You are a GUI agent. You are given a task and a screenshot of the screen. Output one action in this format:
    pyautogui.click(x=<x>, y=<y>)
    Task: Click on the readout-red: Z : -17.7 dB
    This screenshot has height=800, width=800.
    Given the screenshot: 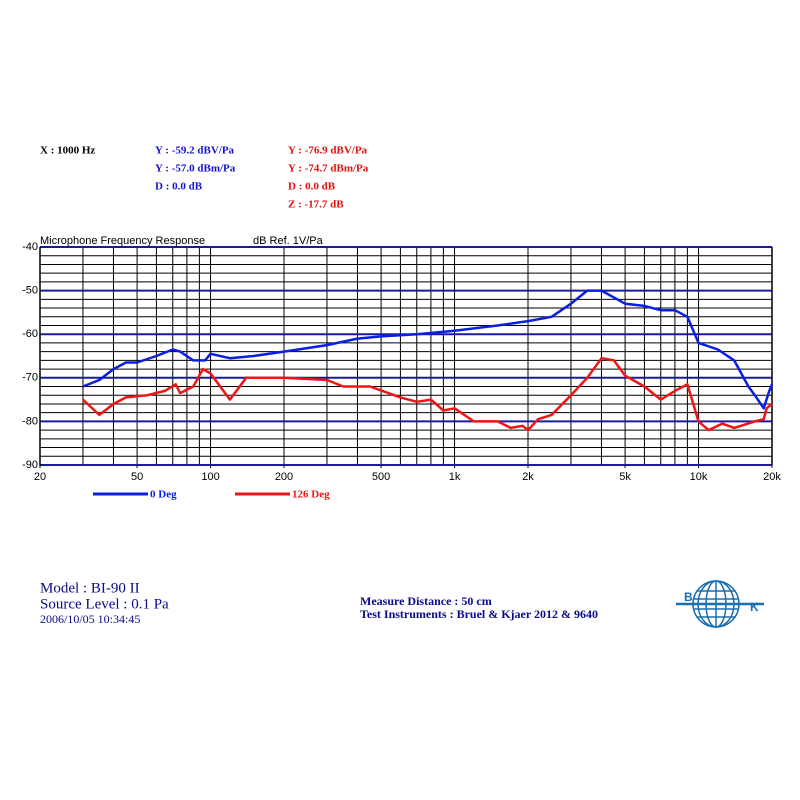 What is the action you would take?
    pyautogui.click(x=316, y=205)
    